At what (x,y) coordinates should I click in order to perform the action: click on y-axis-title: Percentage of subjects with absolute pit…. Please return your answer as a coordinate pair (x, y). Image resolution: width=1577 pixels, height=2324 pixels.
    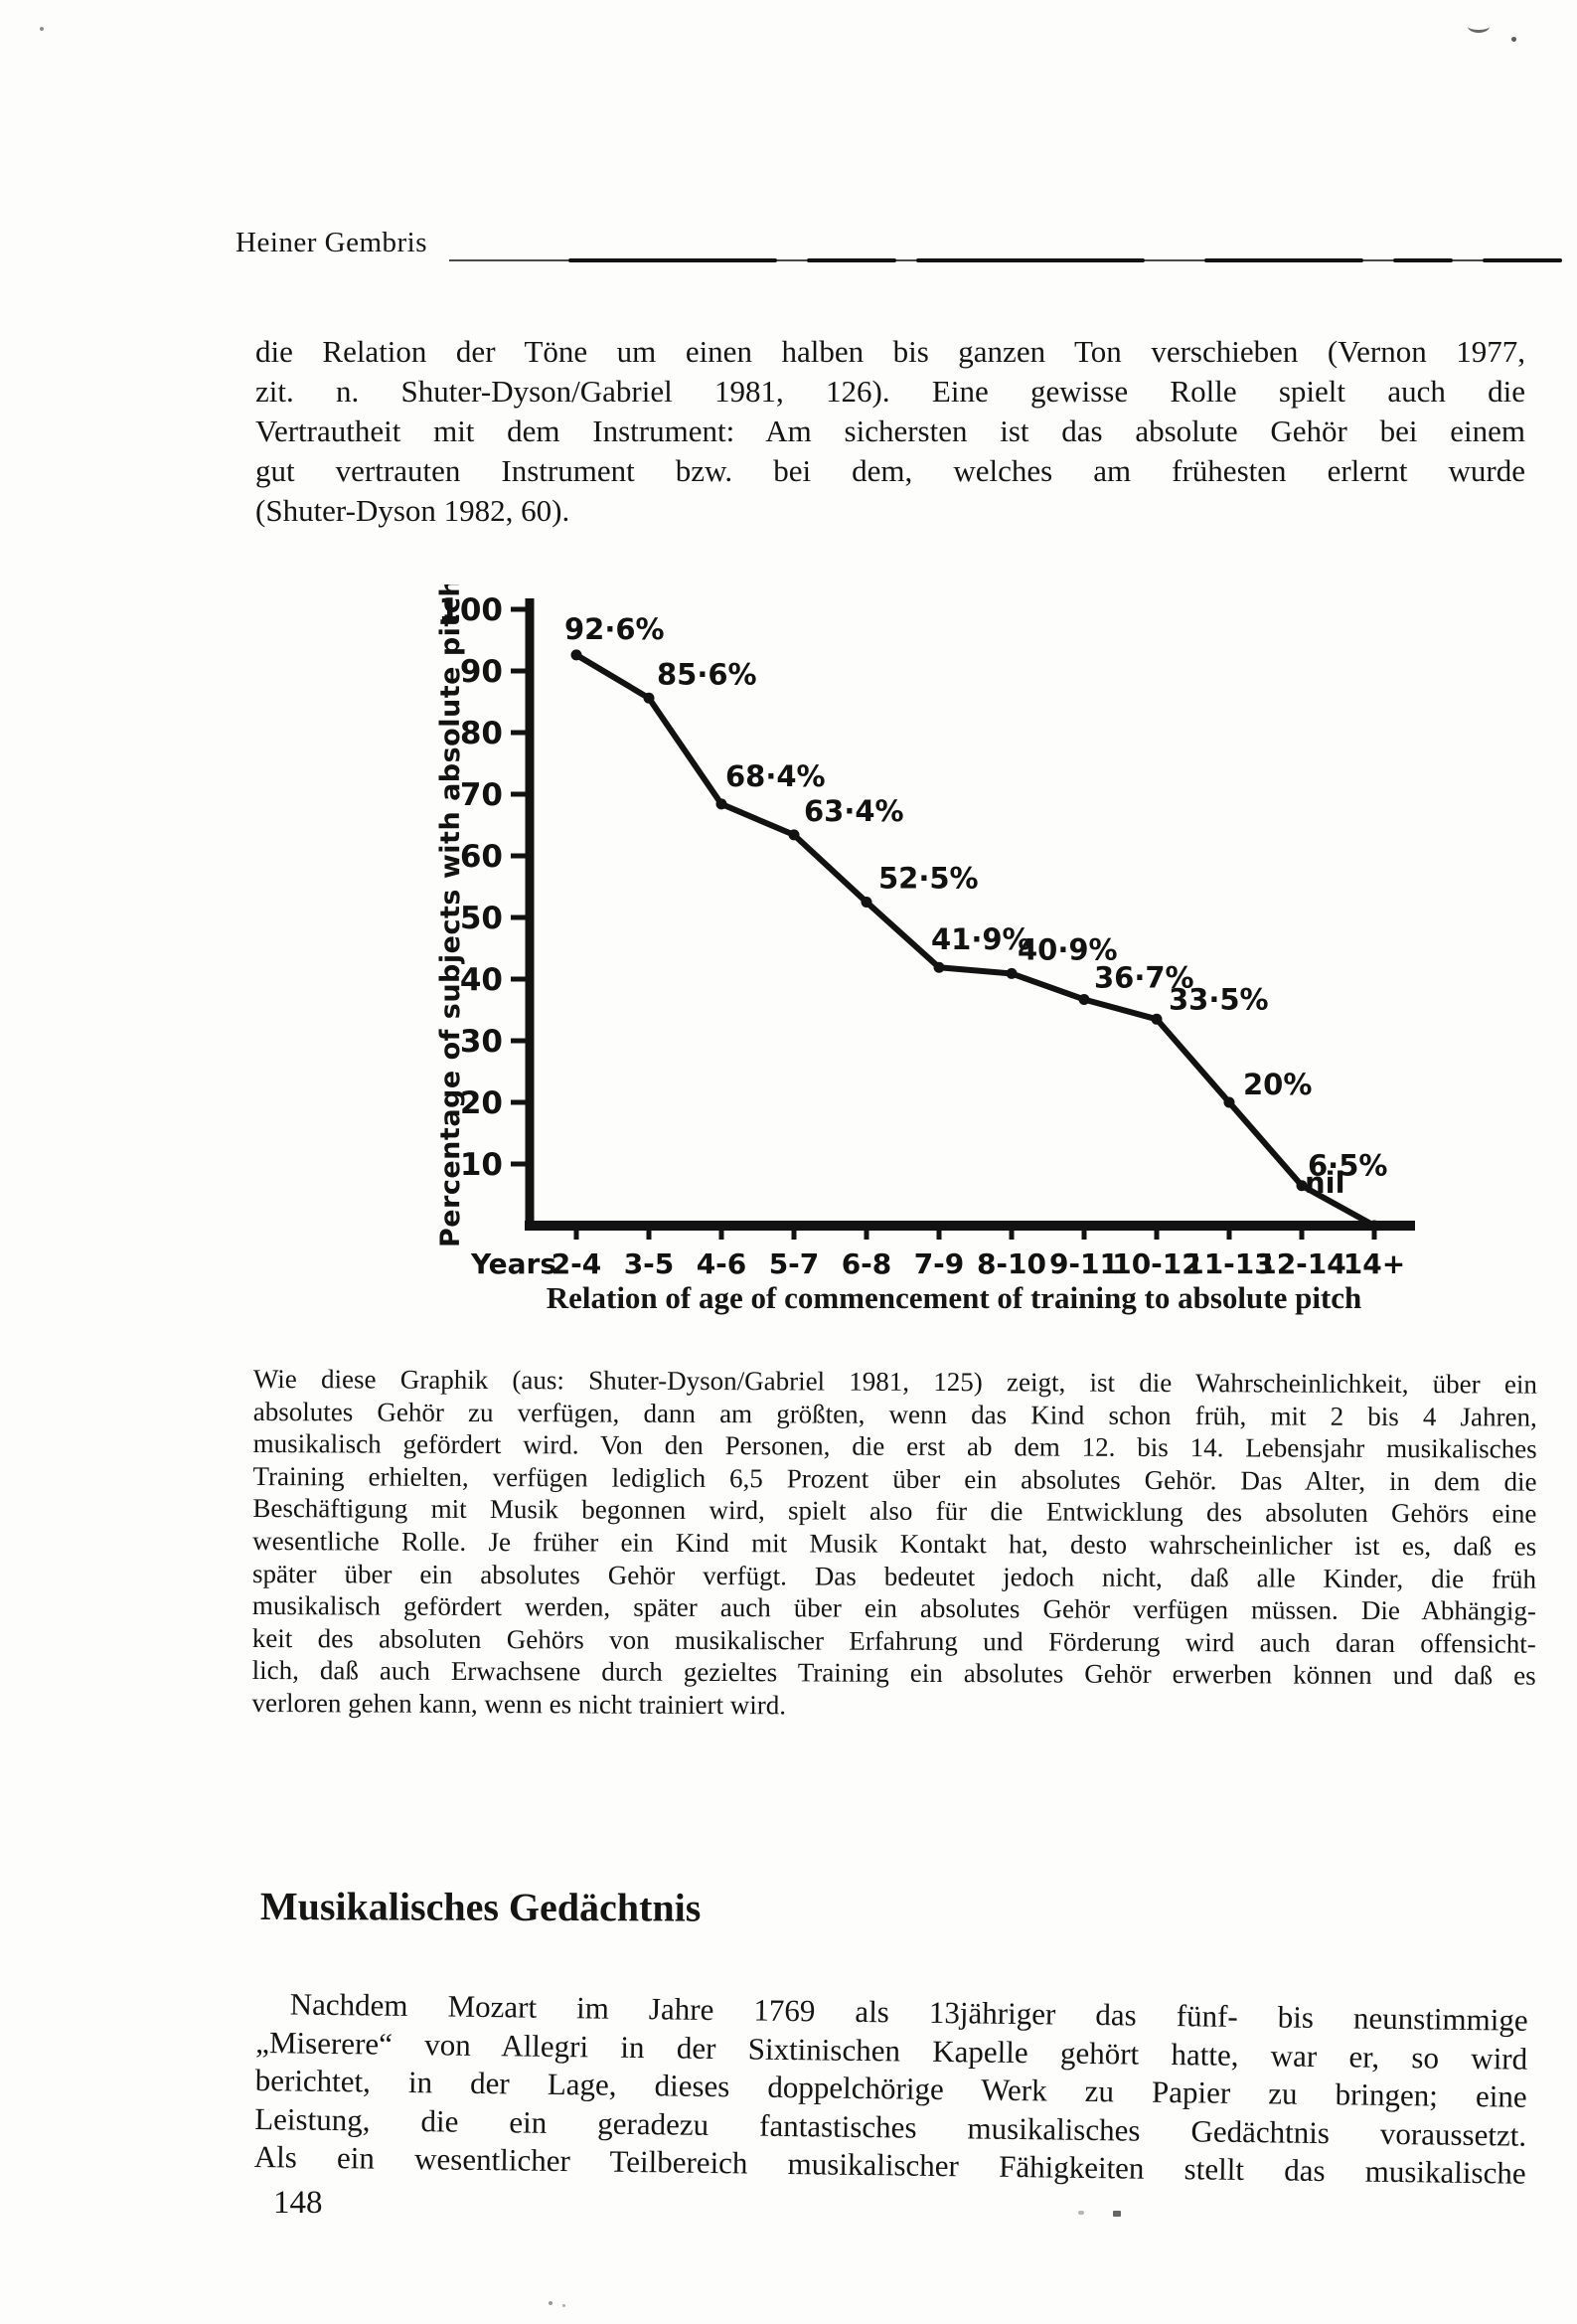
    Looking at the image, I should click on (450, 916).